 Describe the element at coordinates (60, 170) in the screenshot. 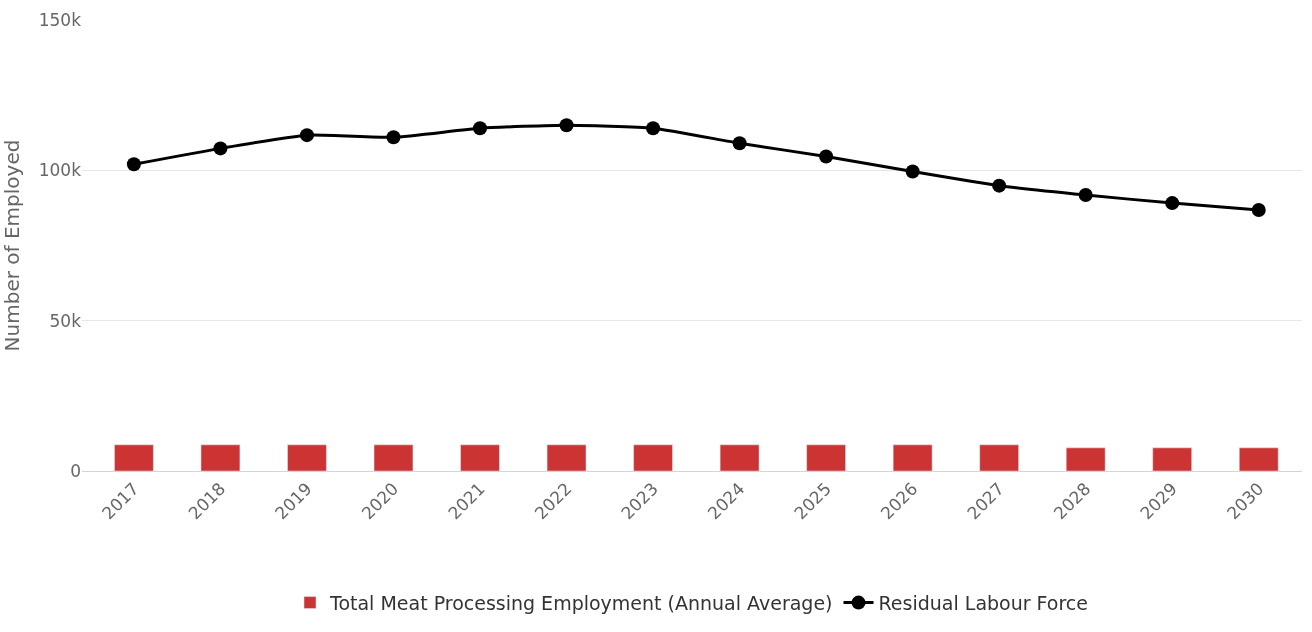

I see `y-tick-label: 100k` at that location.